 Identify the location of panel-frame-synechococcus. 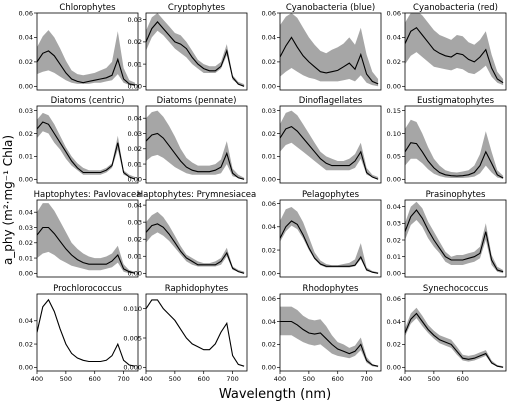
(455, 332).